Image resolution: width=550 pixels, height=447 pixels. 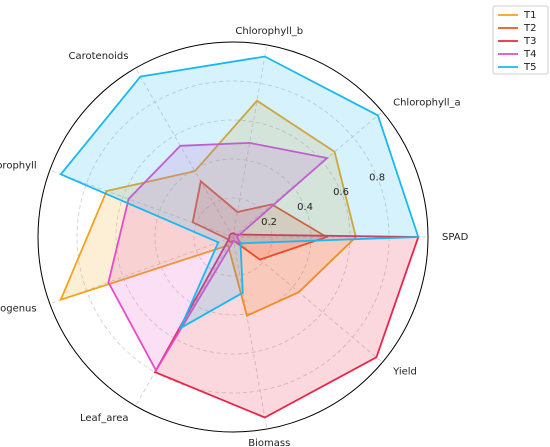 I want to click on category-label: Carotenoids, so click(x=99, y=56).